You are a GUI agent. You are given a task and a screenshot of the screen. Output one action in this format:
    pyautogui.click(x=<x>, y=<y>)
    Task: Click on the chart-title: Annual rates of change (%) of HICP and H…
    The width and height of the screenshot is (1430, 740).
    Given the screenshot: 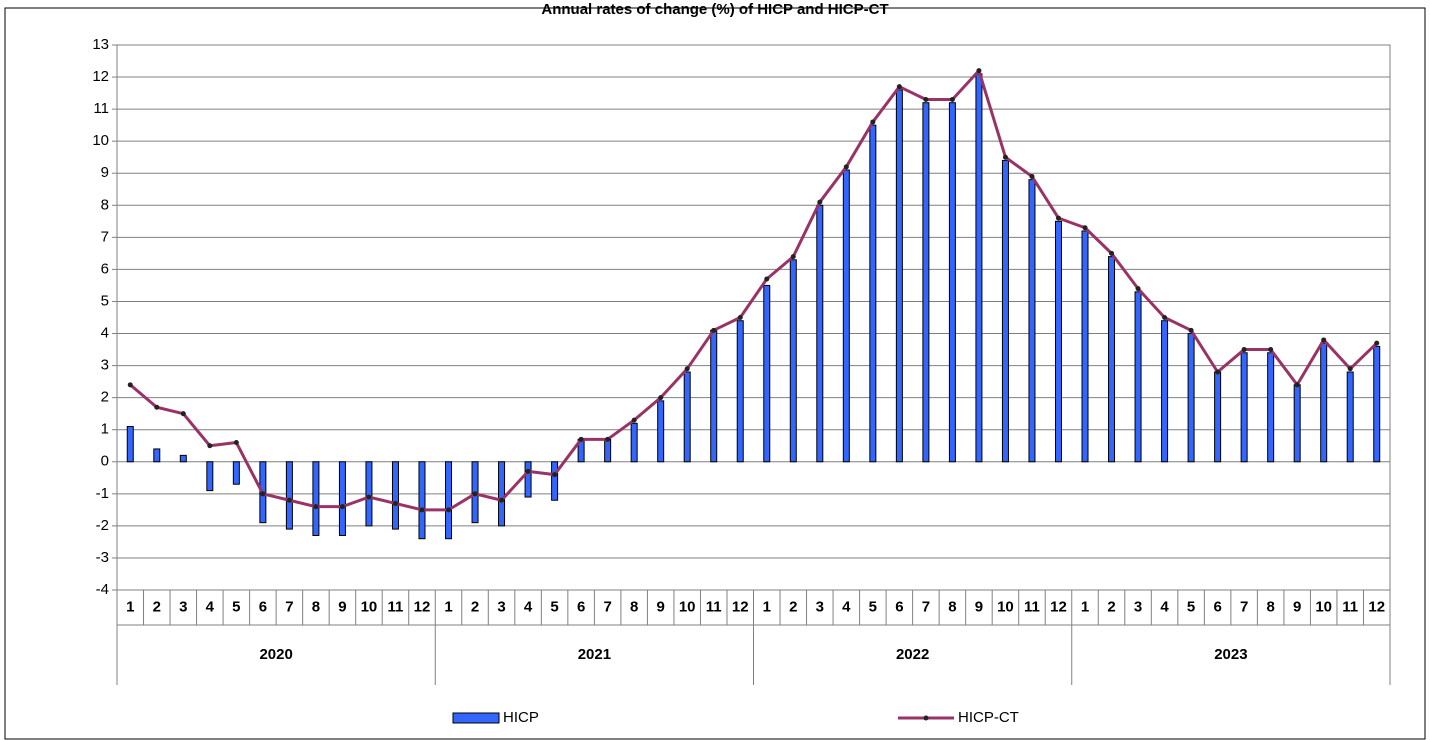 What is the action you would take?
    pyautogui.click(x=714, y=9)
    